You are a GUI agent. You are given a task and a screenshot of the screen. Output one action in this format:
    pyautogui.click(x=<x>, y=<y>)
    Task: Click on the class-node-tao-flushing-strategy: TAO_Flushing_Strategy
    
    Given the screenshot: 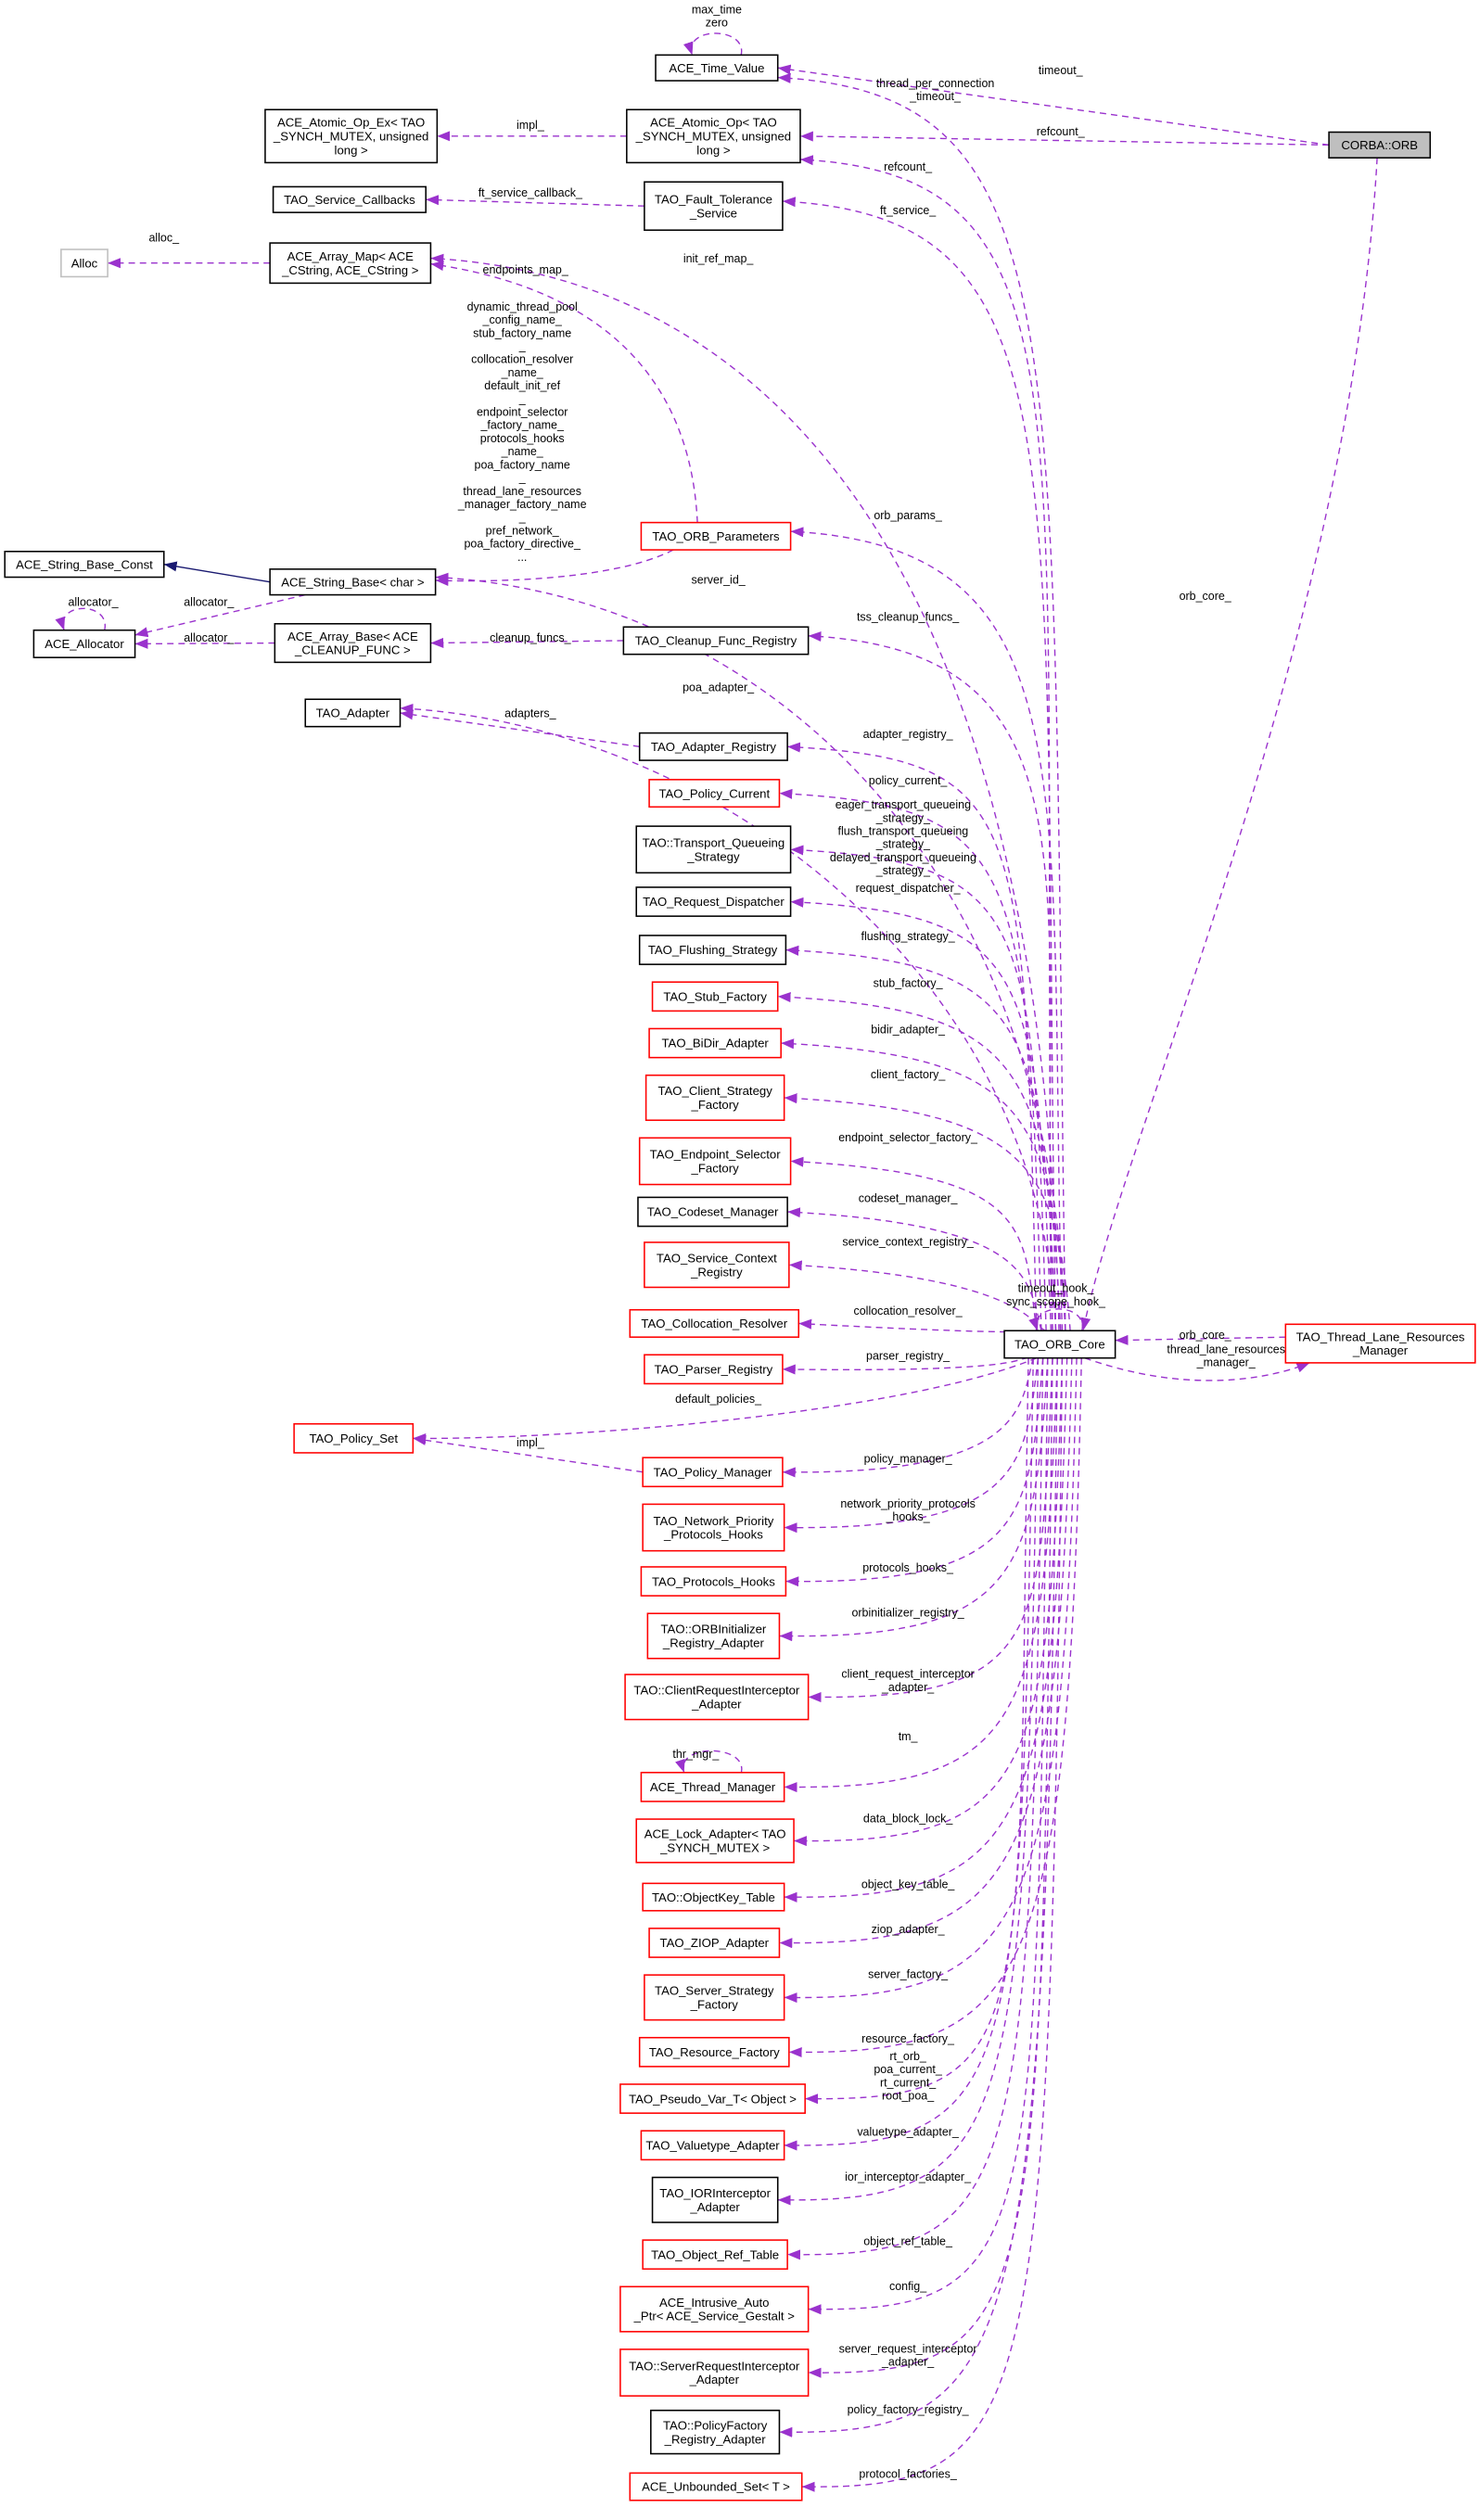 What is the action you would take?
    pyautogui.click(x=712, y=950)
    